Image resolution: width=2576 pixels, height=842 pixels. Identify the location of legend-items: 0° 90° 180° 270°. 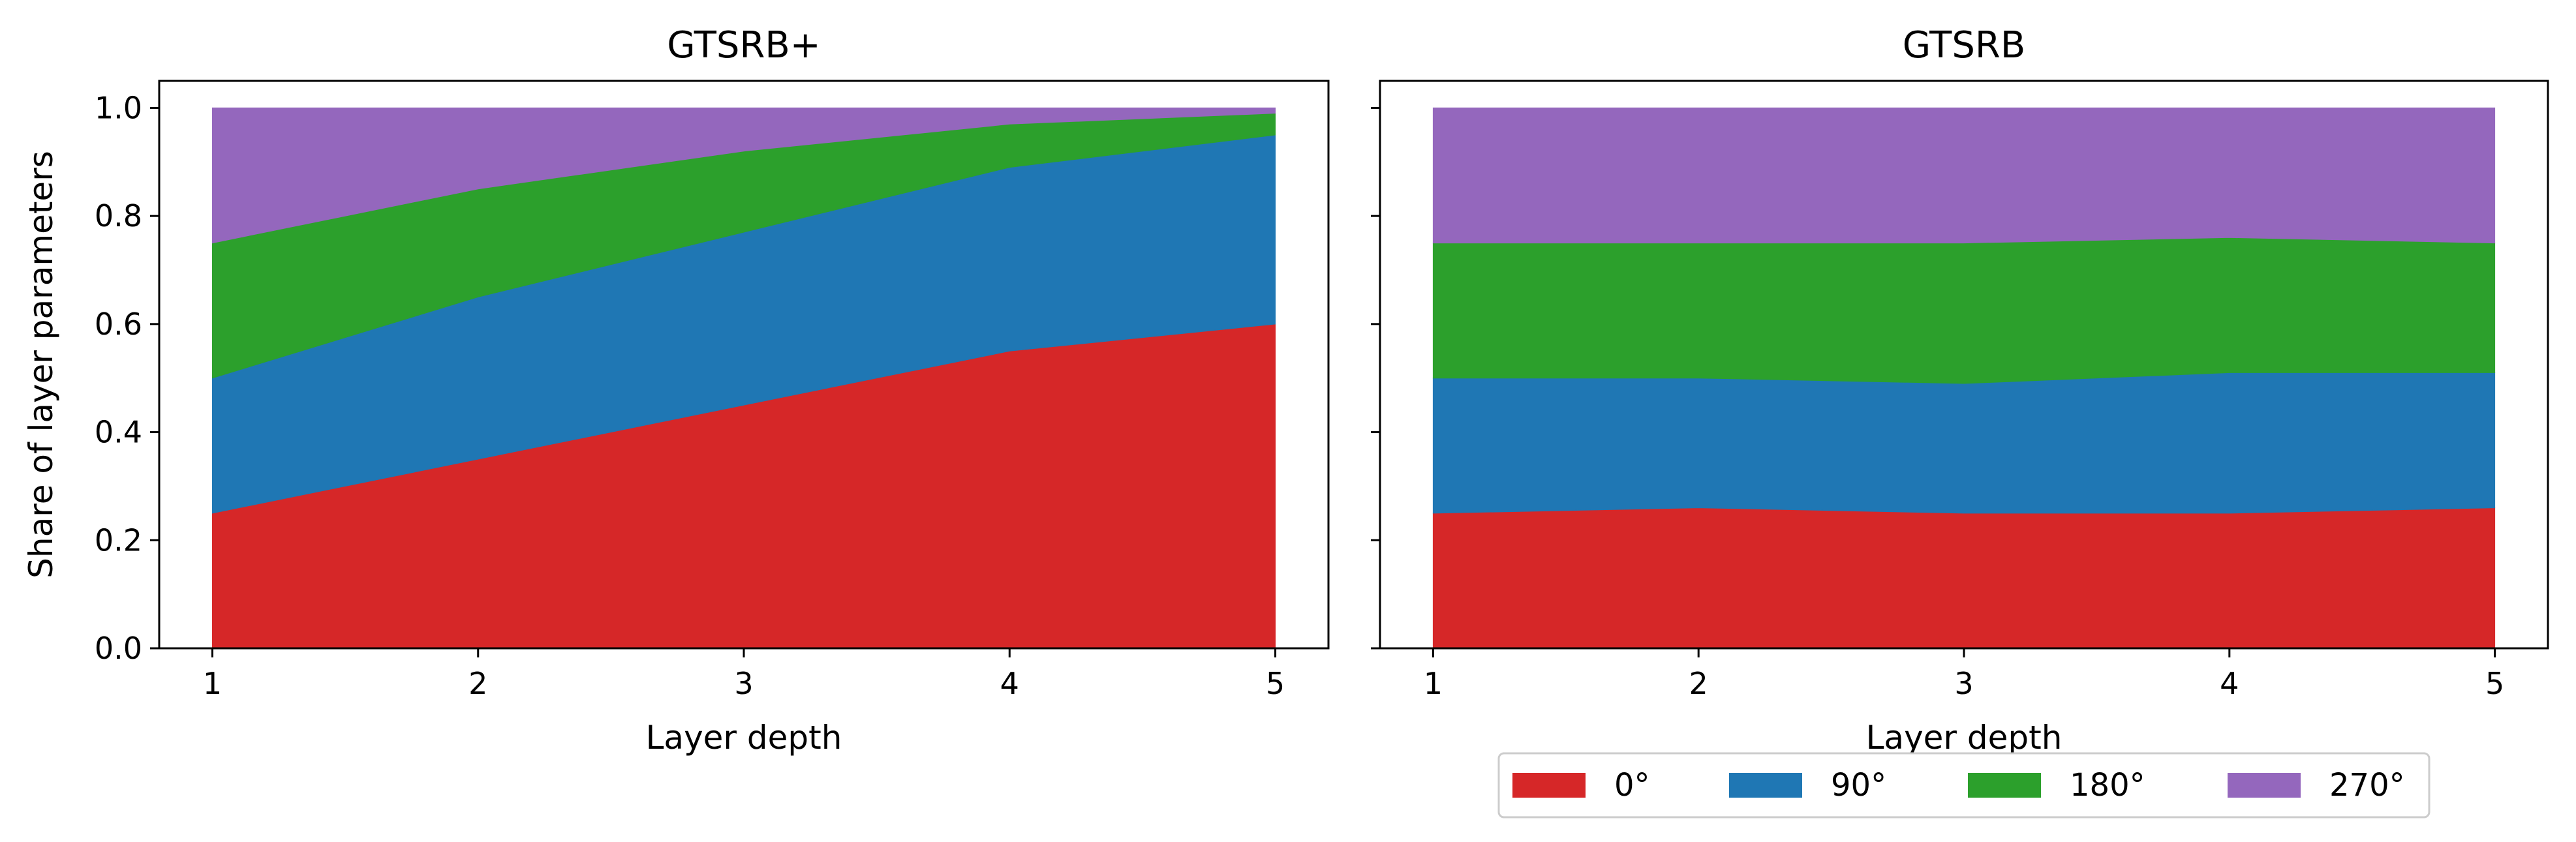
(1958, 785).